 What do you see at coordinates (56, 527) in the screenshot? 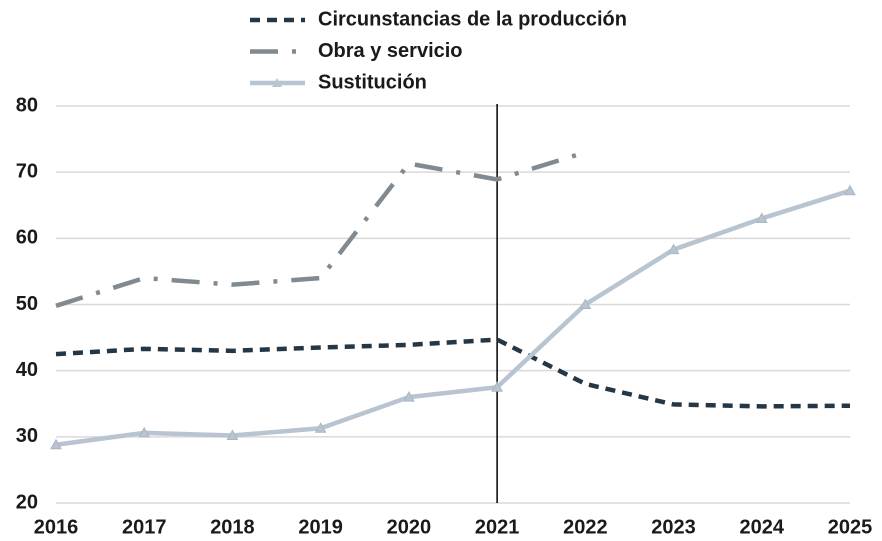
I see `x-tick-label: 2016` at bounding box center [56, 527].